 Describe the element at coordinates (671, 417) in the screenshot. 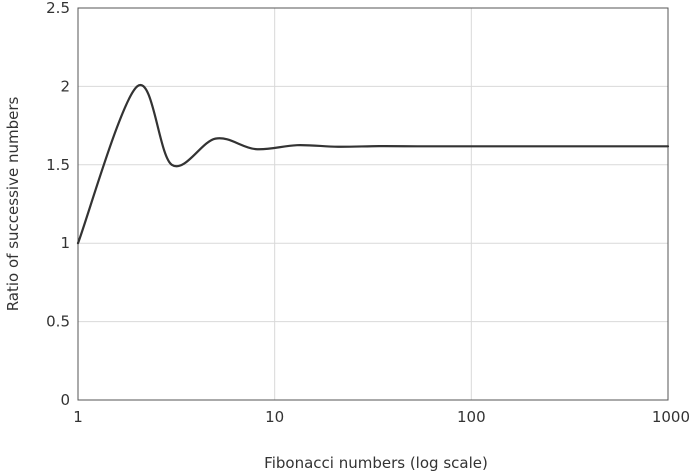

I see `x-tick-label: 1000` at that location.